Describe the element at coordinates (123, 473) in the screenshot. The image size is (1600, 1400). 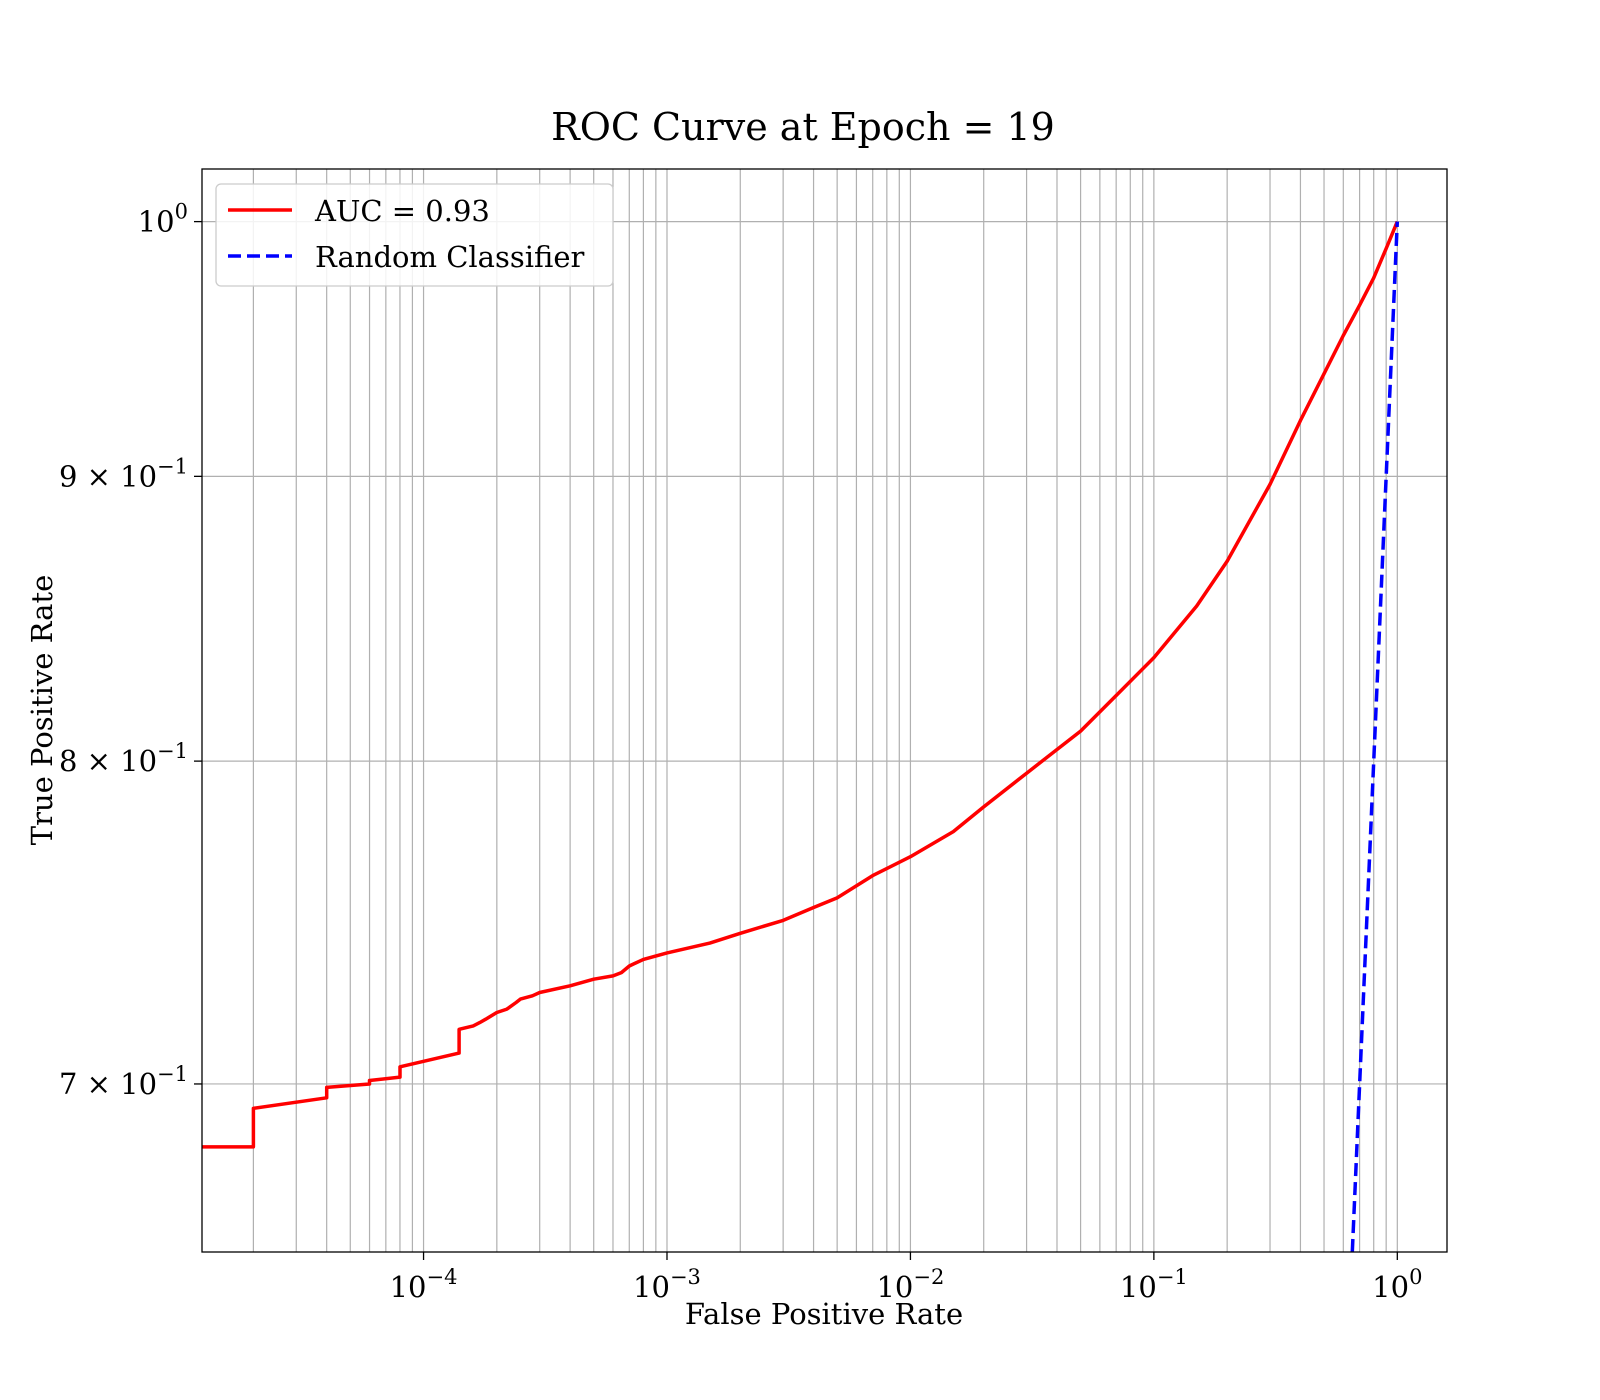
I see `y-tick-label: 9 × 10⁻¹` at that location.